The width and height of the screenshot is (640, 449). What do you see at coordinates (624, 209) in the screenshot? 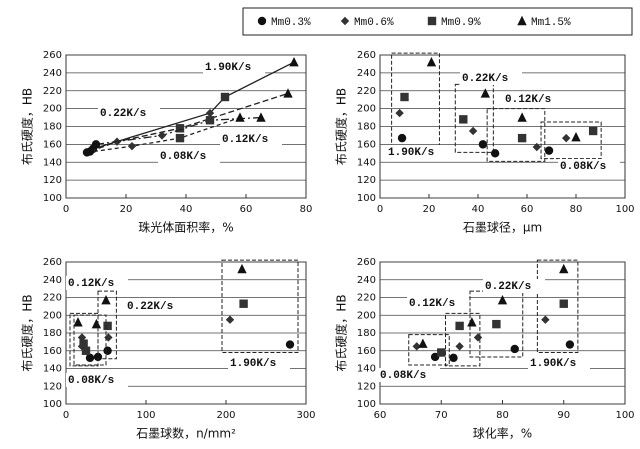
I see `x-tick-label: 100` at bounding box center [624, 209].